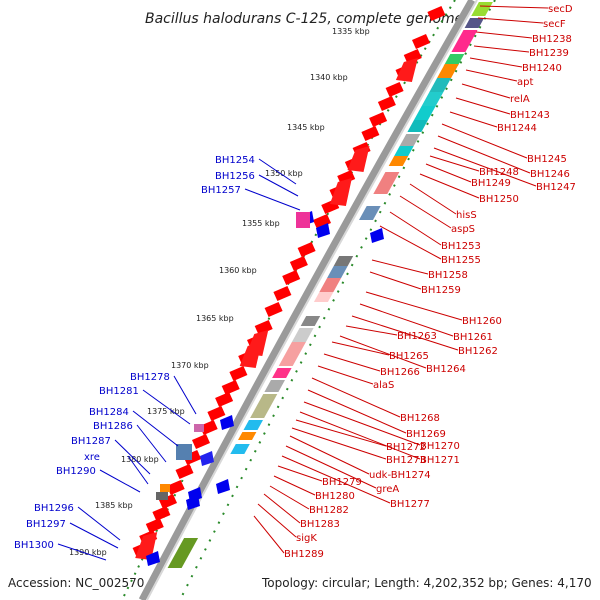 This screenshot has width=600, height=600. Describe the element at coordinates (549, 53) in the screenshot. I see `gene-label-forward: BH1239` at that location.